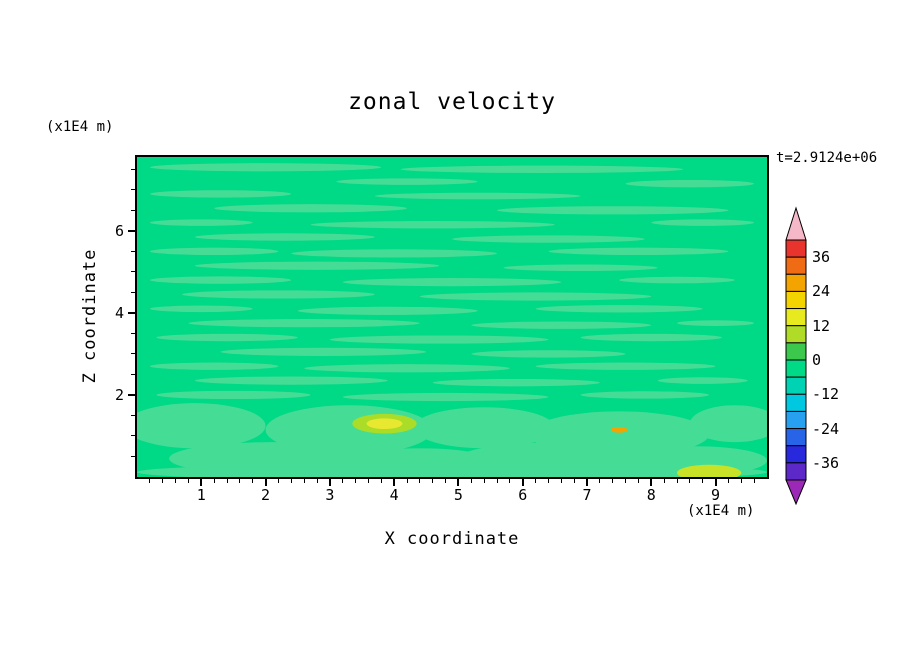 Image resolution: width=904 pixels, height=654 pixels. What do you see at coordinates (821, 325) in the screenshot?
I see `colorbar-tick-label: 12` at bounding box center [821, 325].